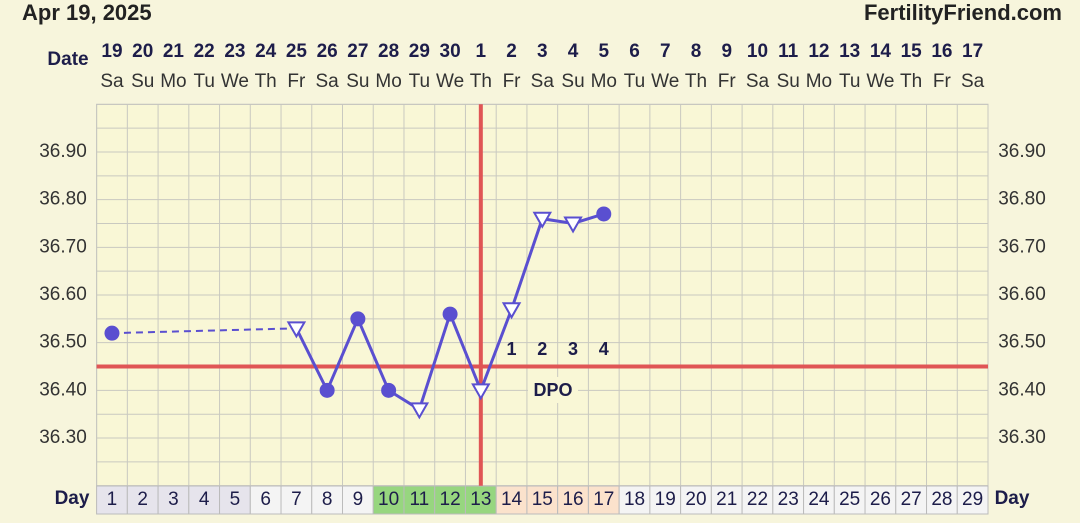 This screenshot has width=1080, height=523. Describe the element at coordinates (388, 51) in the screenshot. I see `date-label: 28` at that location.